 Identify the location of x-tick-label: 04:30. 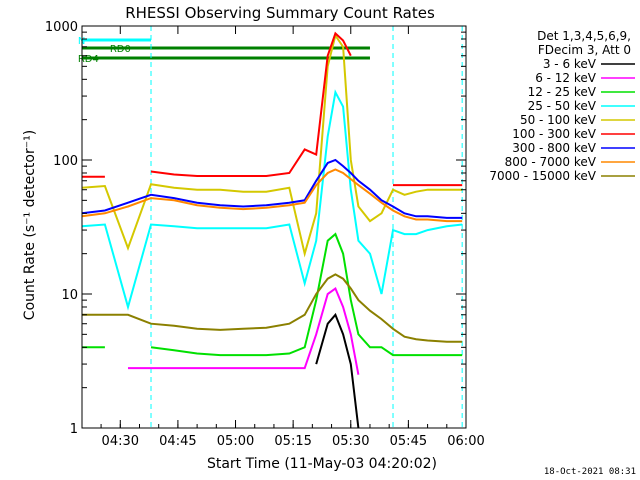
(120, 441).